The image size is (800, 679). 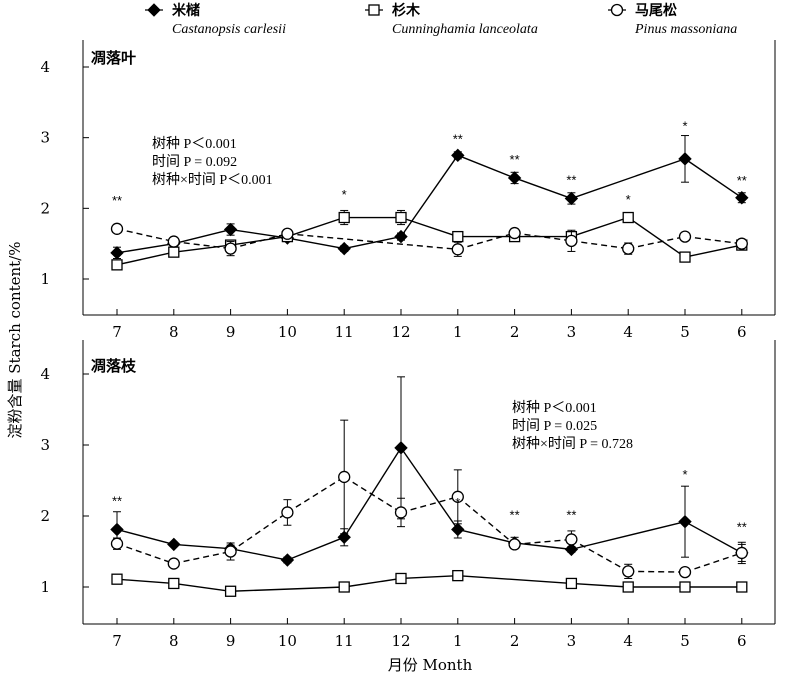 What do you see at coordinates (229, 29) in the screenshot?
I see `legend-label-en: Castanopsis carlesii` at bounding box center [229, 29].